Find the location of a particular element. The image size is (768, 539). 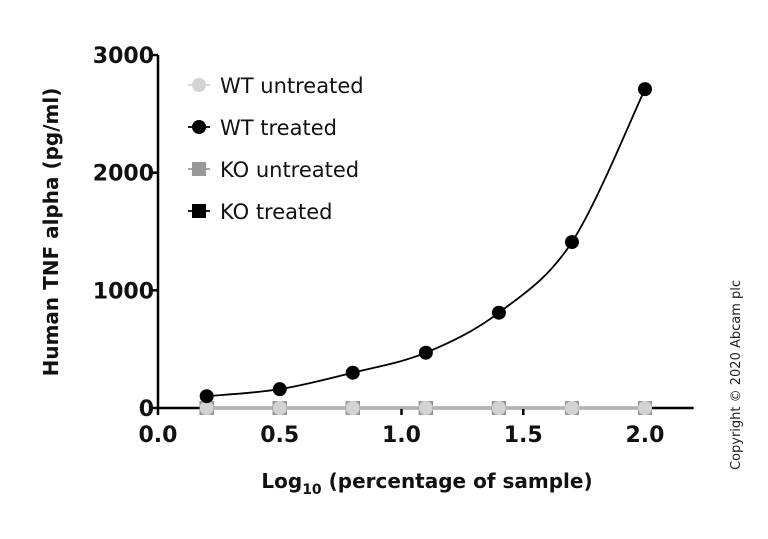

x-tick-label: 1.5 is located at coordinates (523, 435).